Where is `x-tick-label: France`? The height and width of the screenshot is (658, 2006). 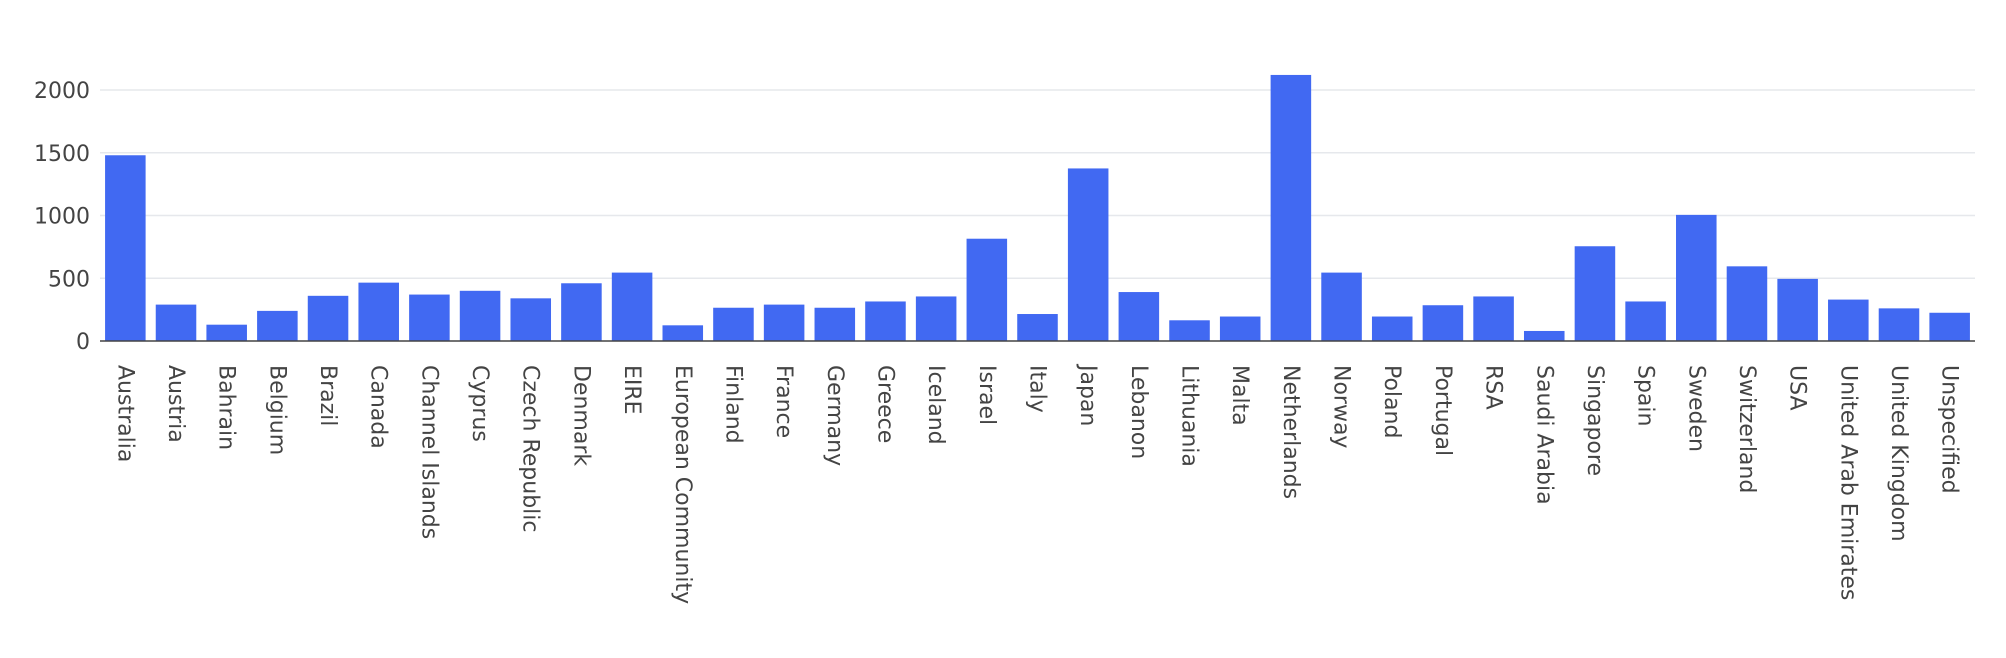 x-tick-label: France is located at coordinates (783, 401).